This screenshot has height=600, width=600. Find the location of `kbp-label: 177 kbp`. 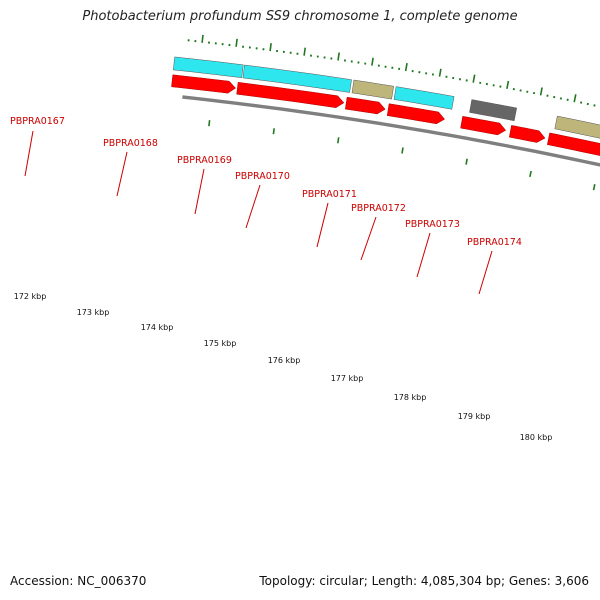

kbp-label: 177 kbp is located at coordinates (347, 378).